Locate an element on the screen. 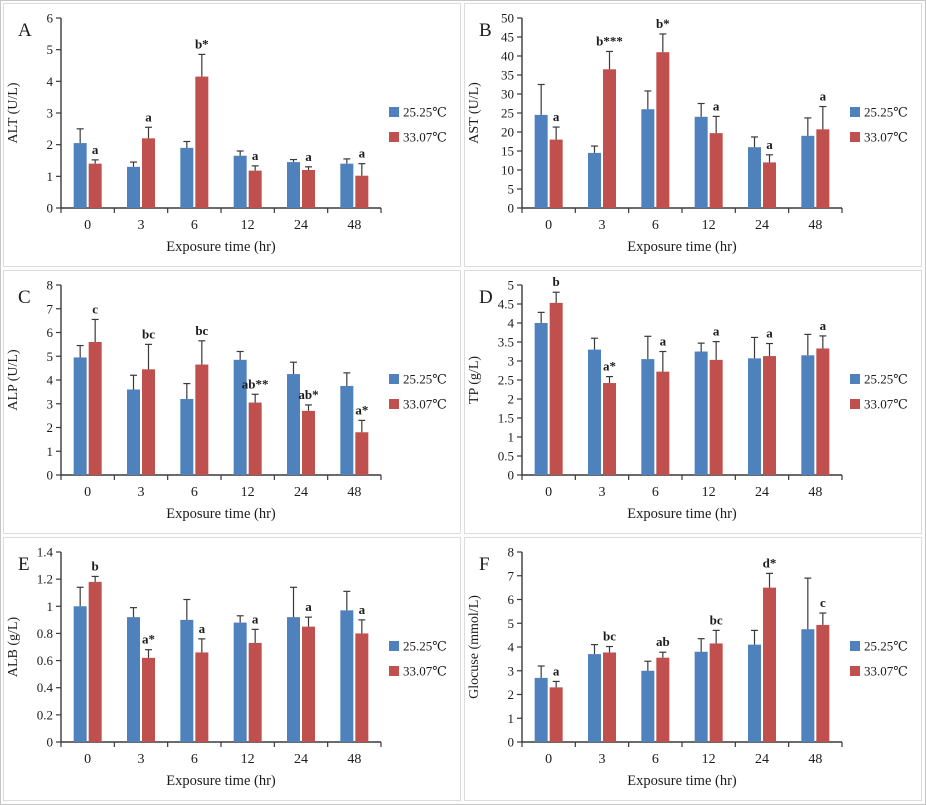 Image resolution: width=926 pixels, height=805 pixels. y-tick-label: 25 is located at coordinates (507, 113).